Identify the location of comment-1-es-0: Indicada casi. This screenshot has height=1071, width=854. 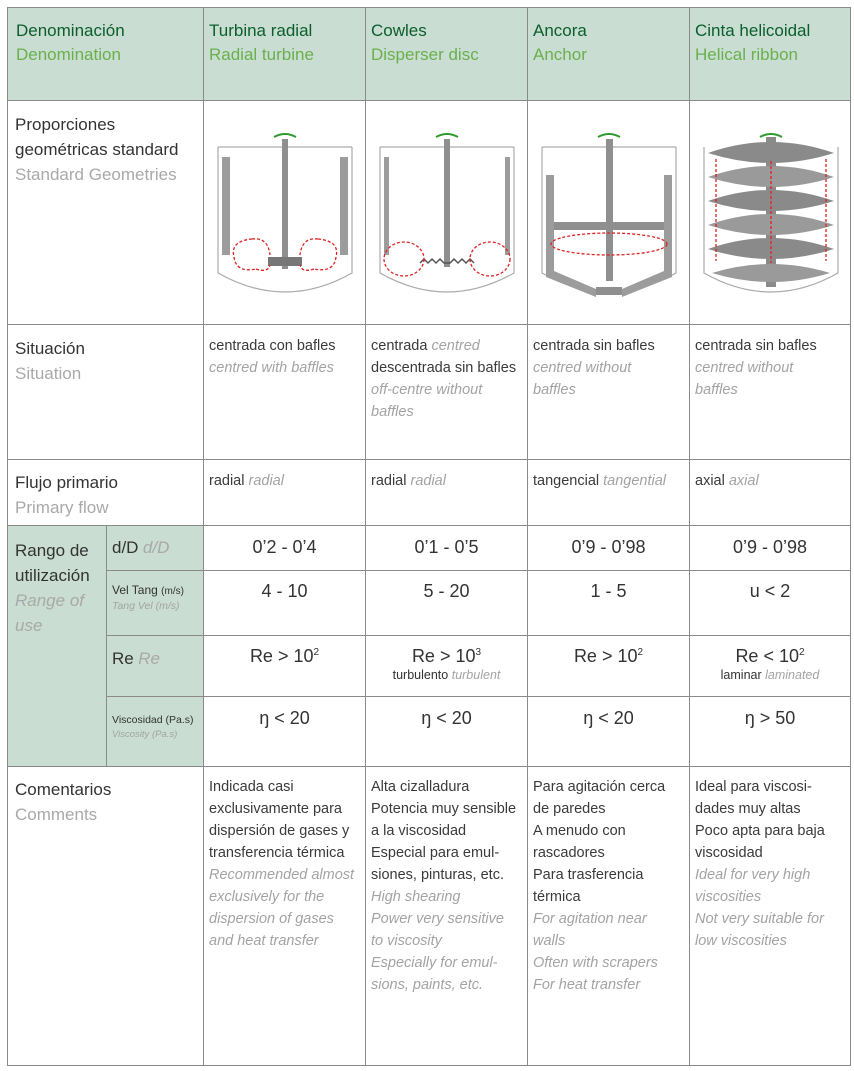
(251, 787).